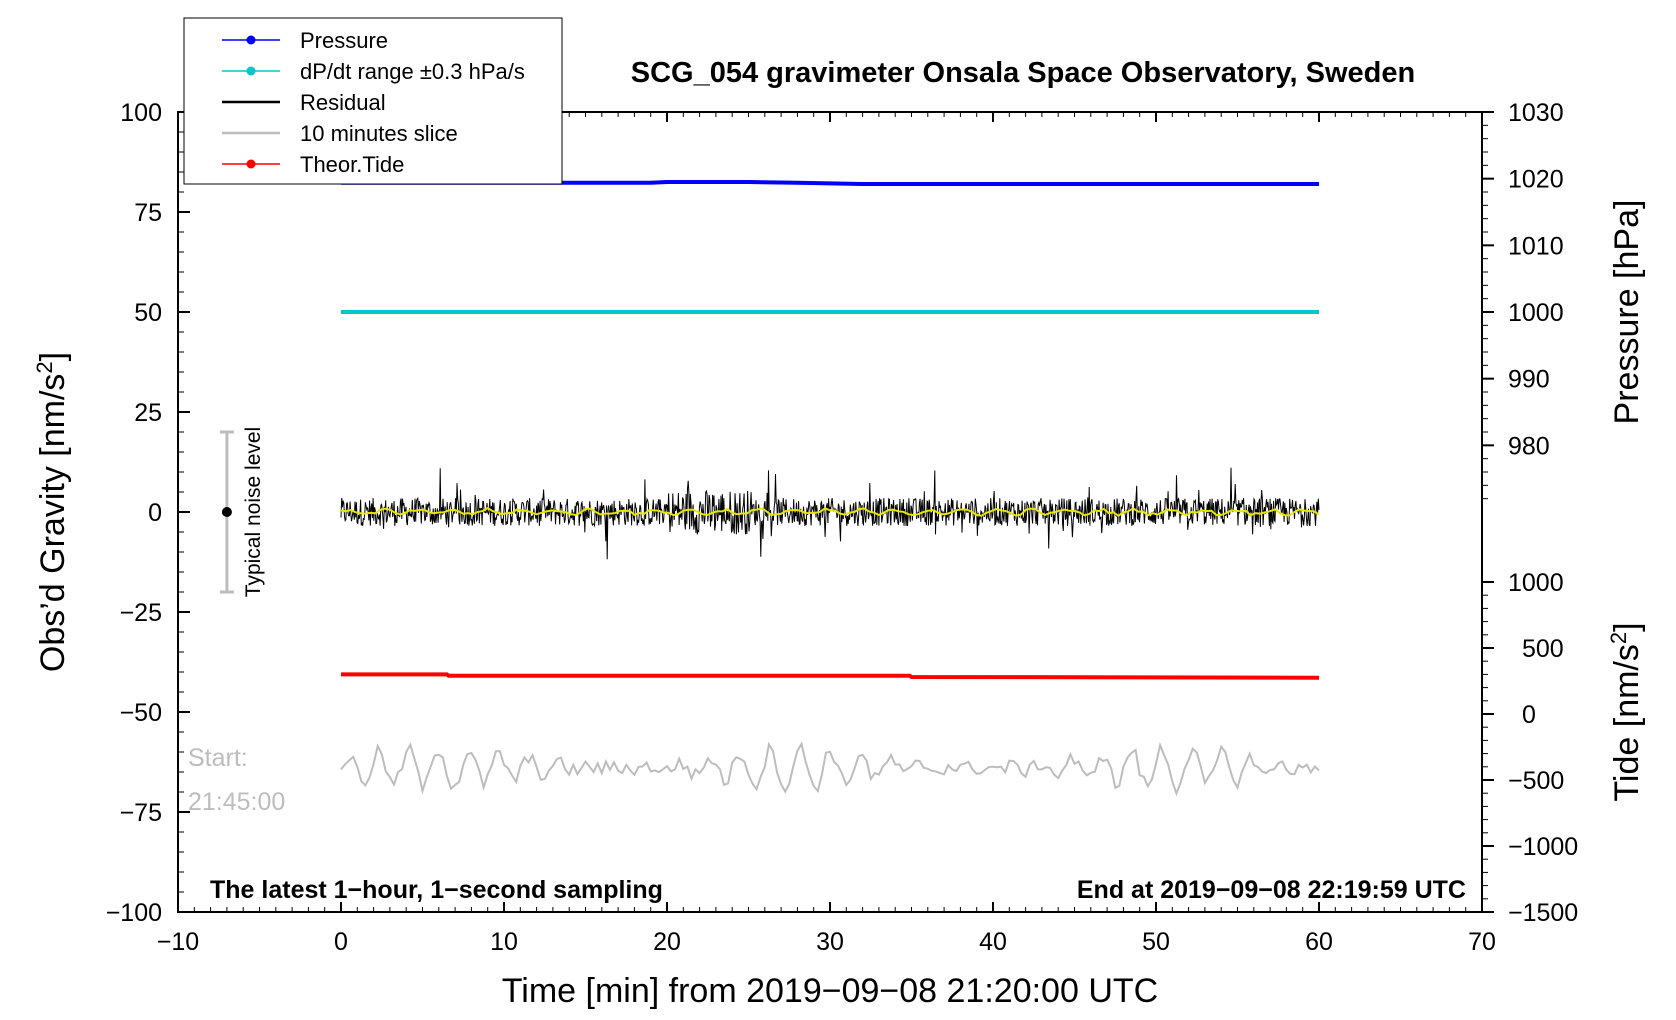 The image size is (1676, 1020). Describe the element at coordinates (1626, 711) in the screenshot. I see `y-axis-tide-title: Tide [nm/s2]` at that location.